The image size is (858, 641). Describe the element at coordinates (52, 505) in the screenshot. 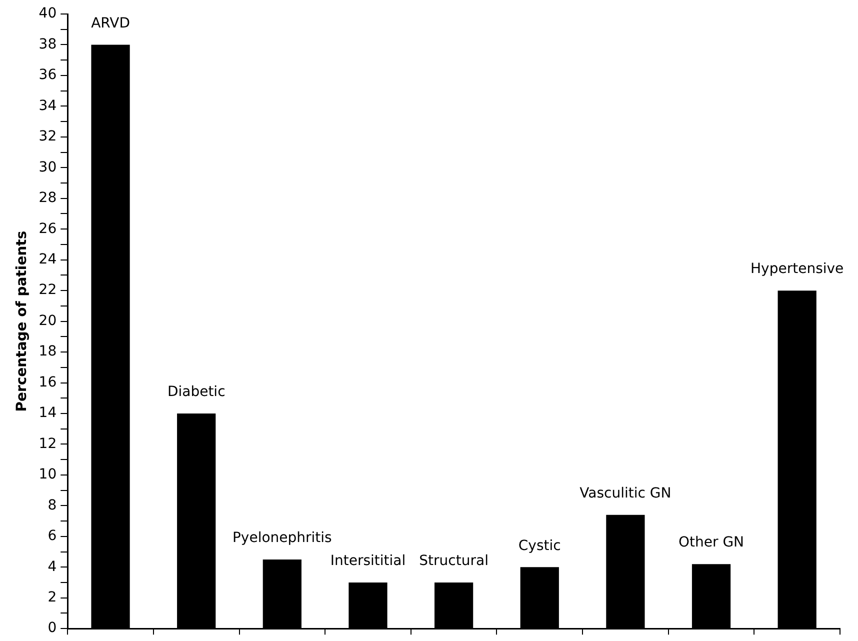

I see `y-tick-label: 8` at that location.